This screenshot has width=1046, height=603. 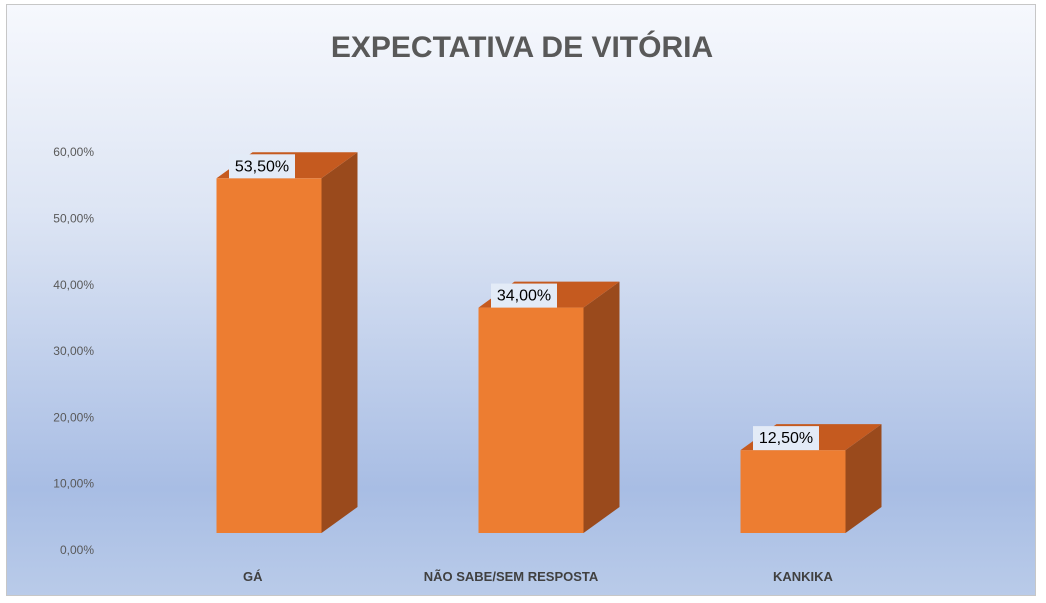 I want to click on data-label: 34,00%, so click(x=524, y=296).